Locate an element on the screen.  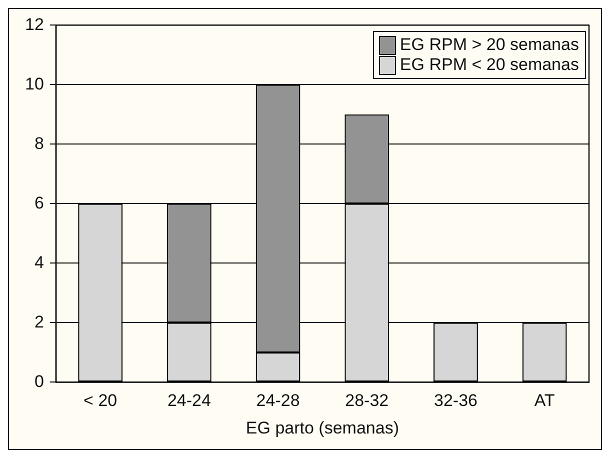
x-tick-label: 24-28 is located at coordinates (278, 400).